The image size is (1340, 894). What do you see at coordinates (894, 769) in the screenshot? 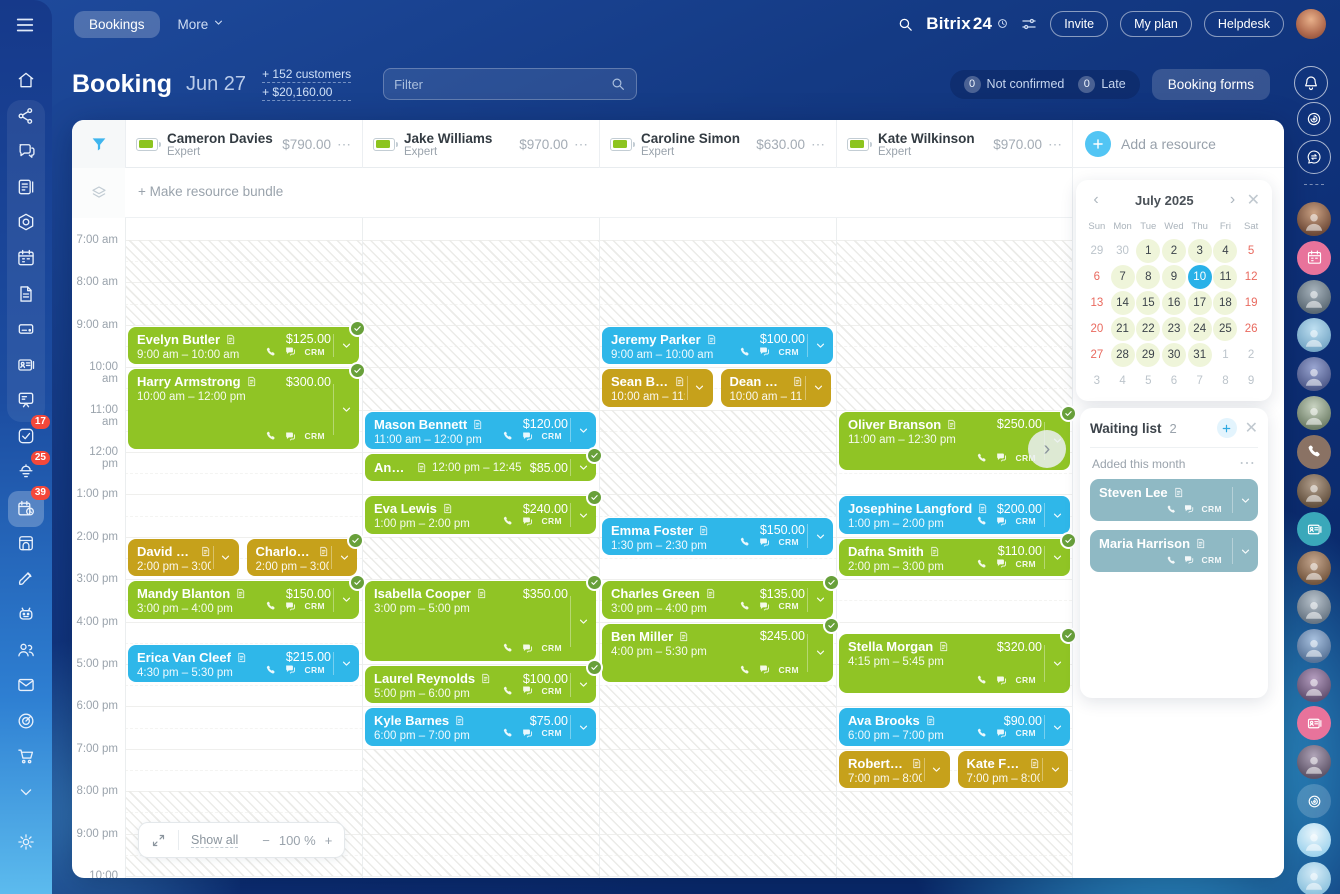
I see `booking-event: Robert H... 7:00 pm – 8:00 p` at bounding box center [894, 769].